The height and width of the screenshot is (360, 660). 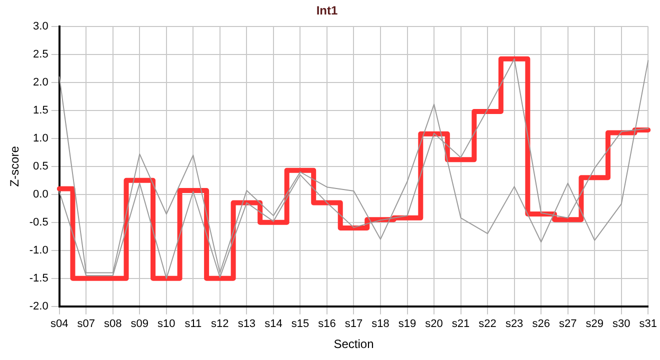 What do you see at coordinates (40, 166) in the screenshot?
I see `y-tick-label: 0.5` at bounding box center [40, 166].